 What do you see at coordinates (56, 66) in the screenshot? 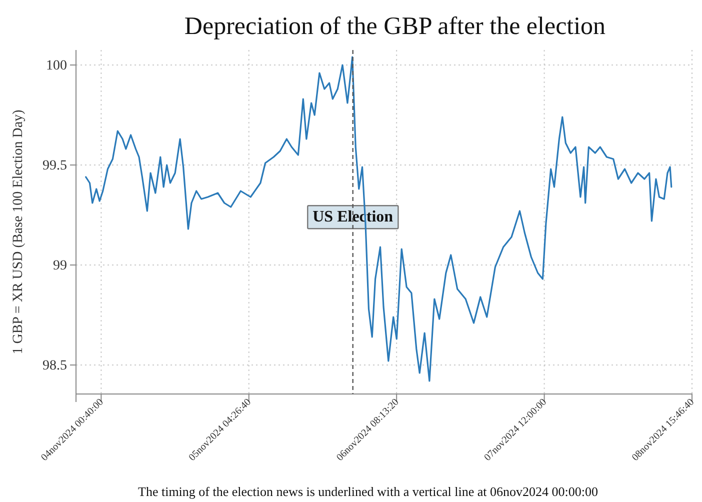
I see `y-tick-label: 100` at bounding box center [56, 66].